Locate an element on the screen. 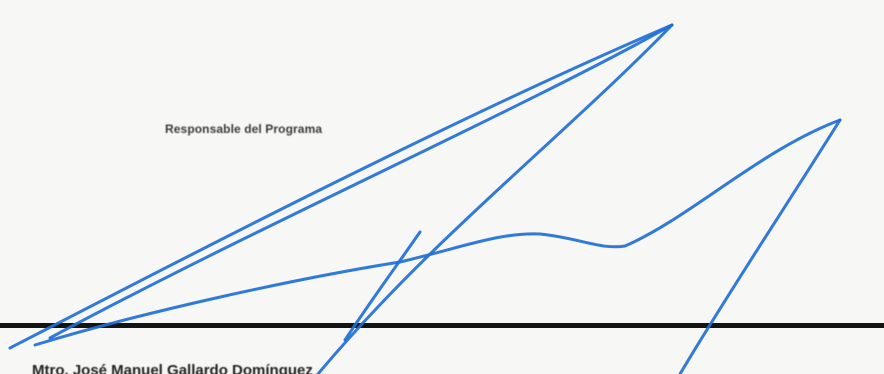  signature-line is located at coordinates (442, 325).